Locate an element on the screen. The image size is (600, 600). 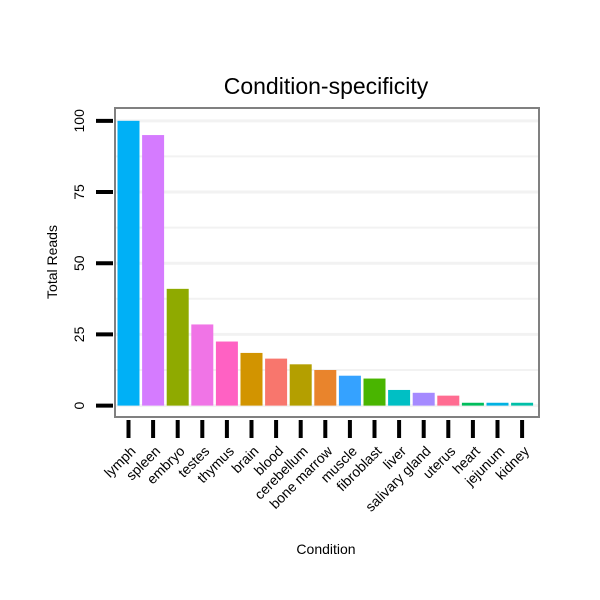
bar-liver is located at coordinates (399, 397).